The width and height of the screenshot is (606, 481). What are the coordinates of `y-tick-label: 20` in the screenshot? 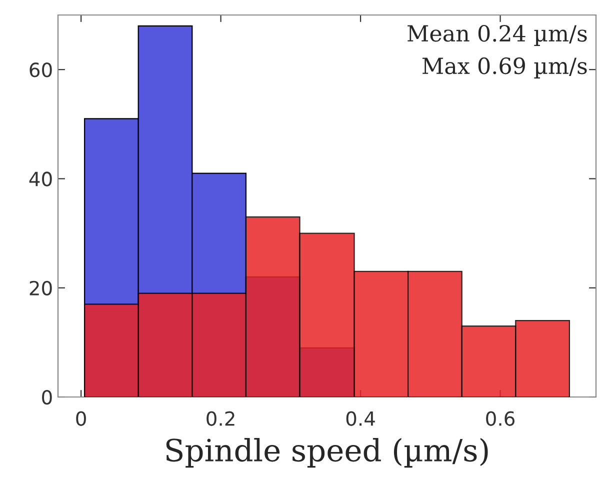 It's located at (41, 288).